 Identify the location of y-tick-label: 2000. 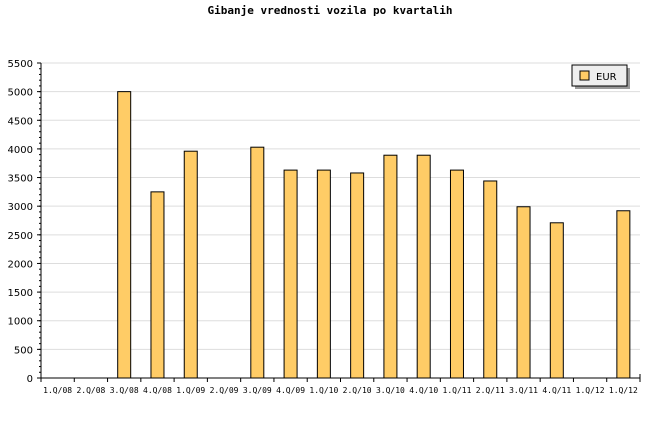
(20, 264).